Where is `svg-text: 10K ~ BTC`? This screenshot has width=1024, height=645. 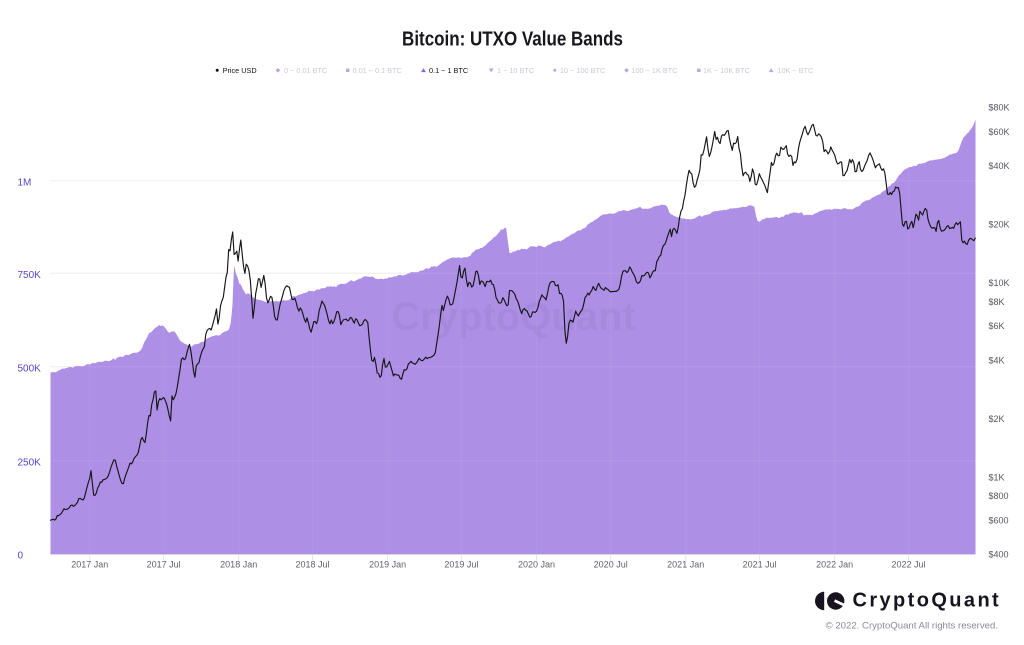 svg-text: 10K ~ BTC is located at coordinates (795, 70).